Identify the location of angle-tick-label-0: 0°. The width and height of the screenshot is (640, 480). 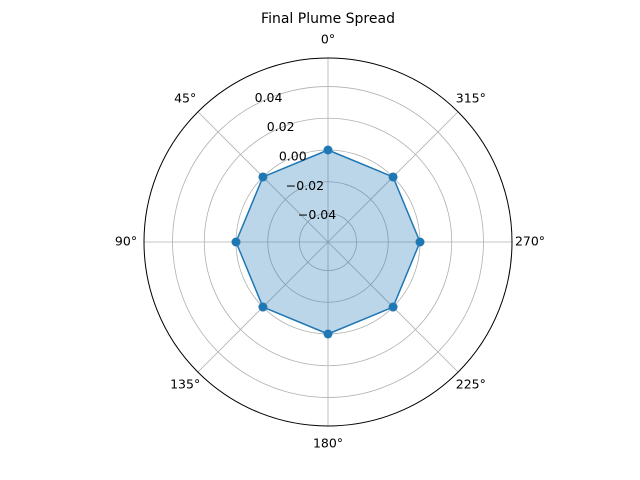
(328, 39).